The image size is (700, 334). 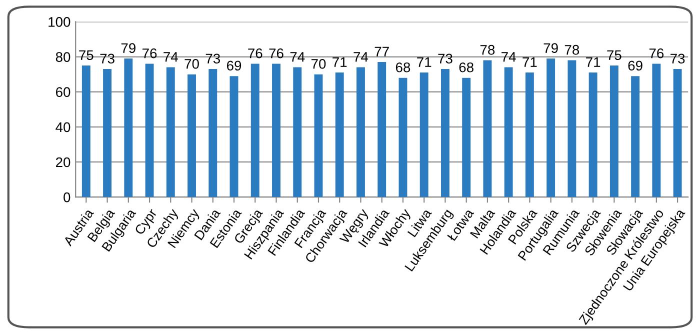 I want to click on y-tick-label: 40, so click(x=63, y=127).